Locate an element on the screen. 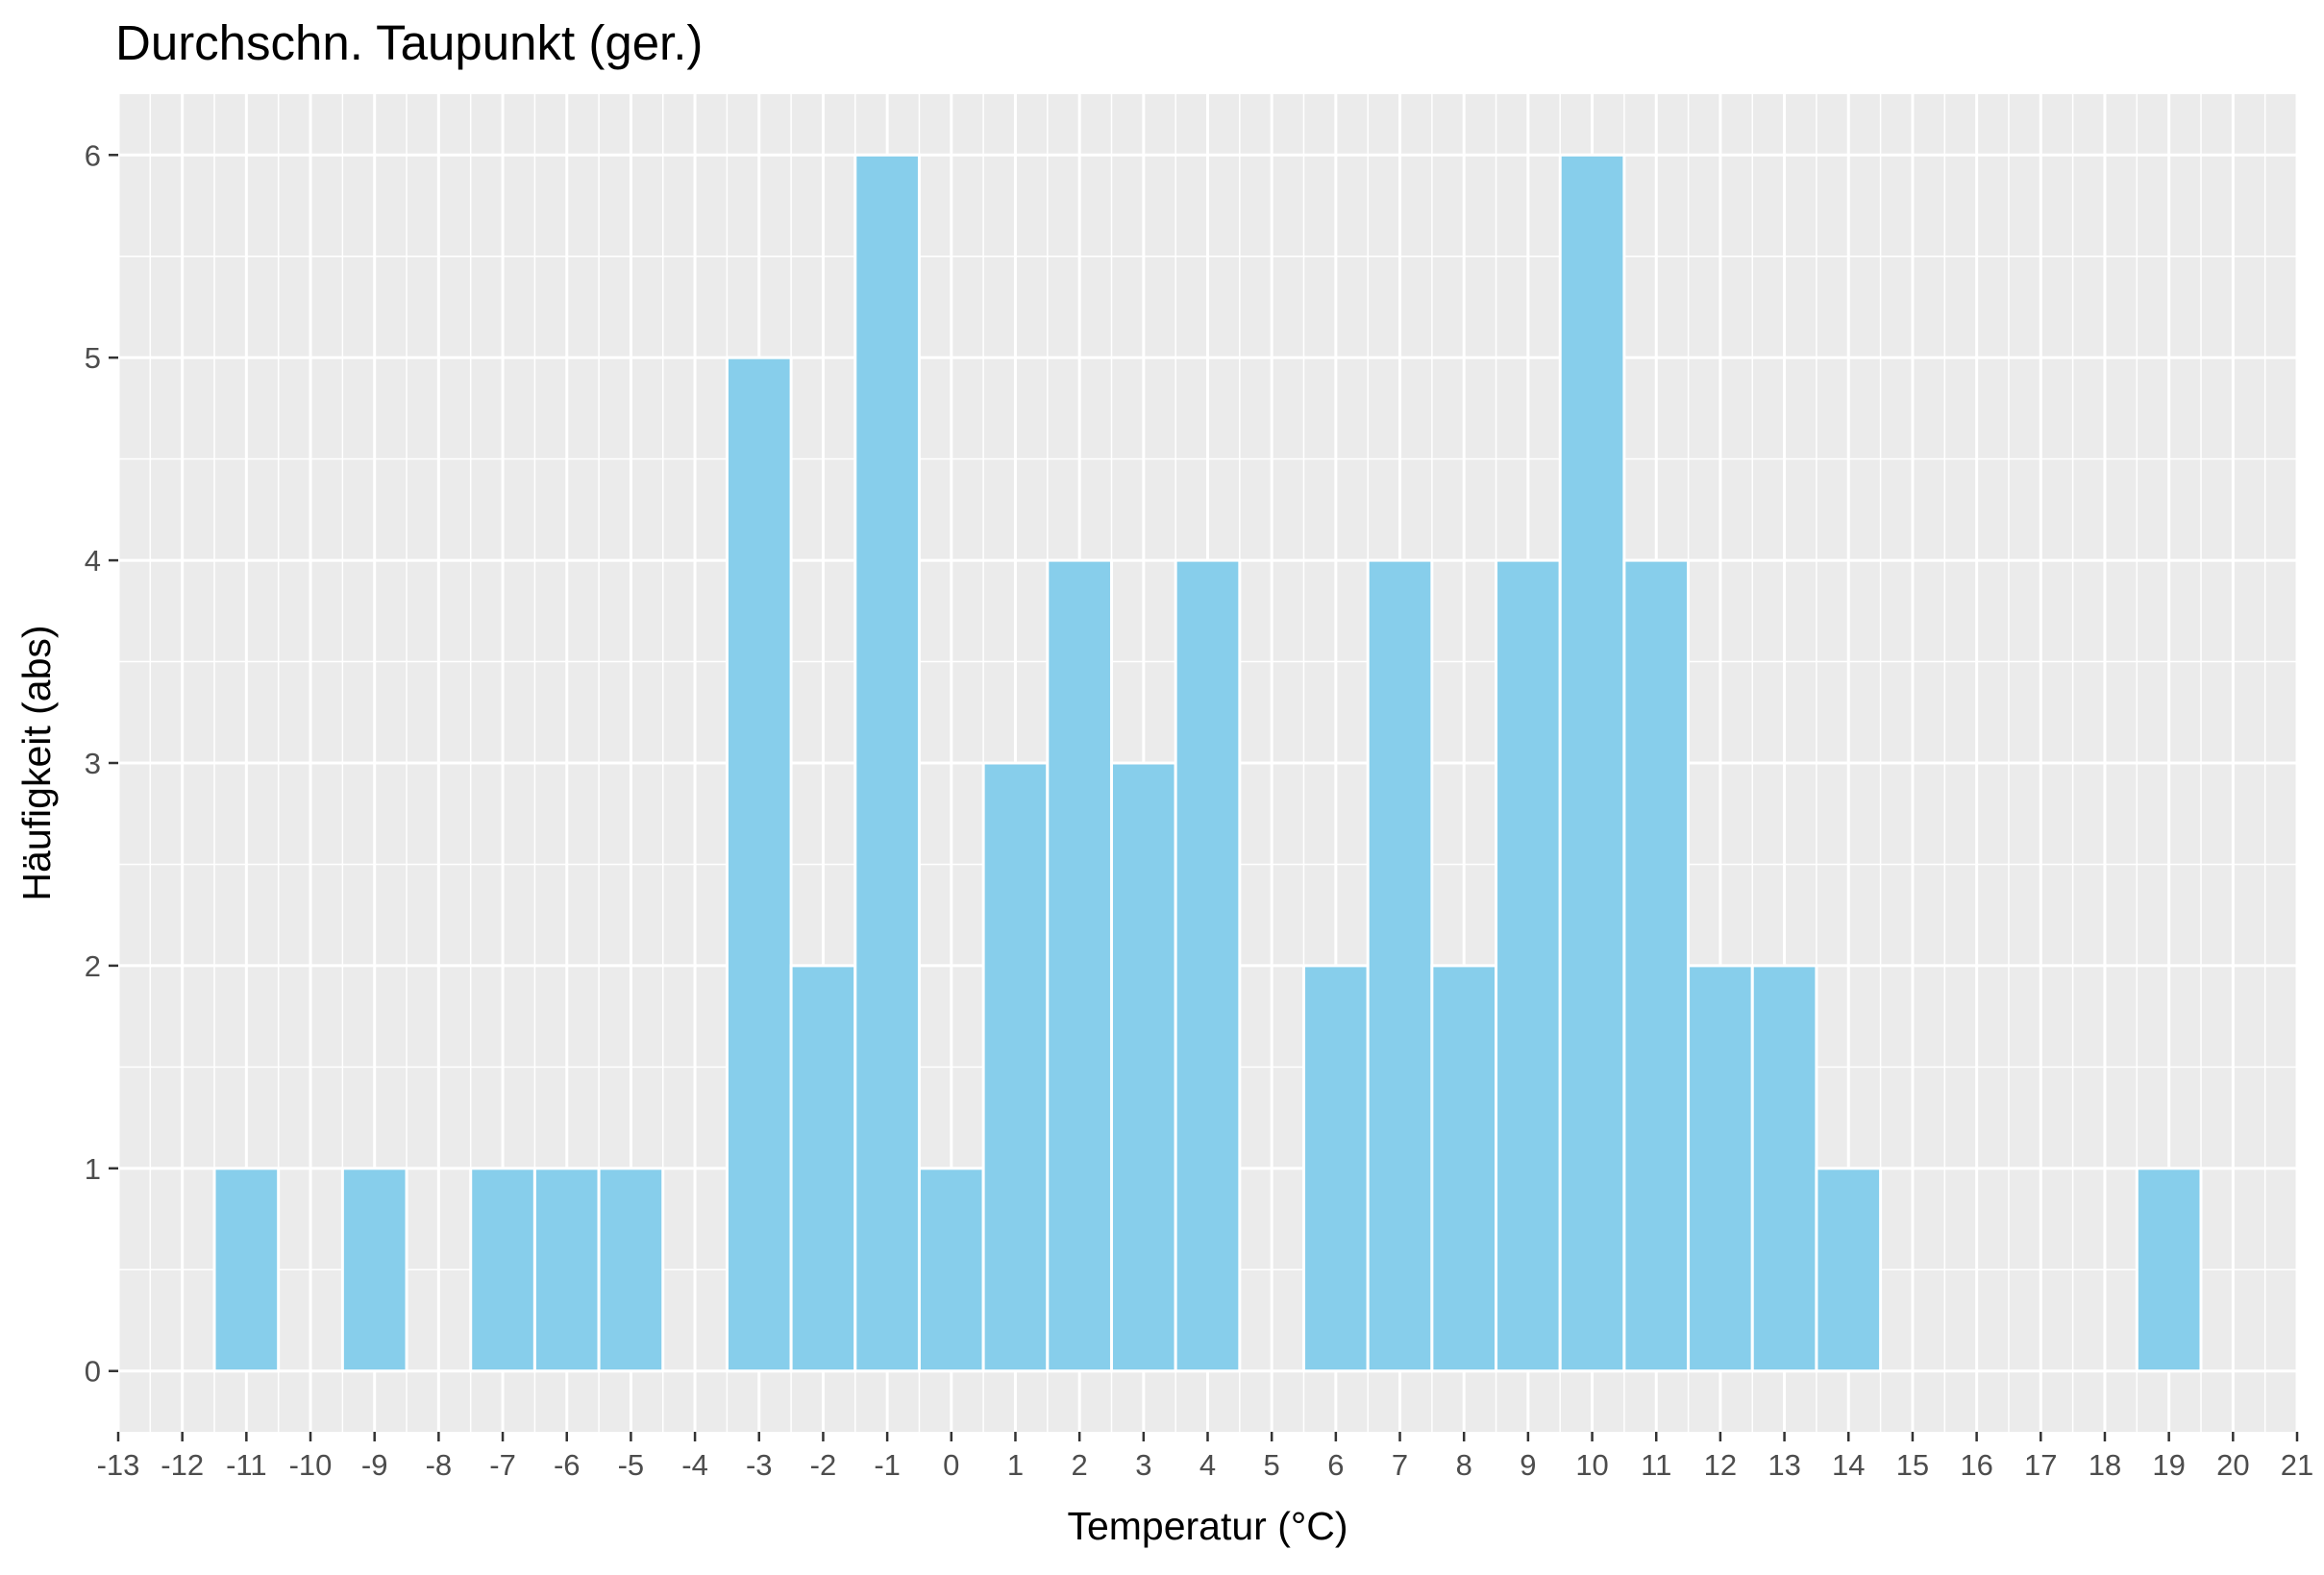  x-tick-label: 8 is located at coordinates (1464, 1465).